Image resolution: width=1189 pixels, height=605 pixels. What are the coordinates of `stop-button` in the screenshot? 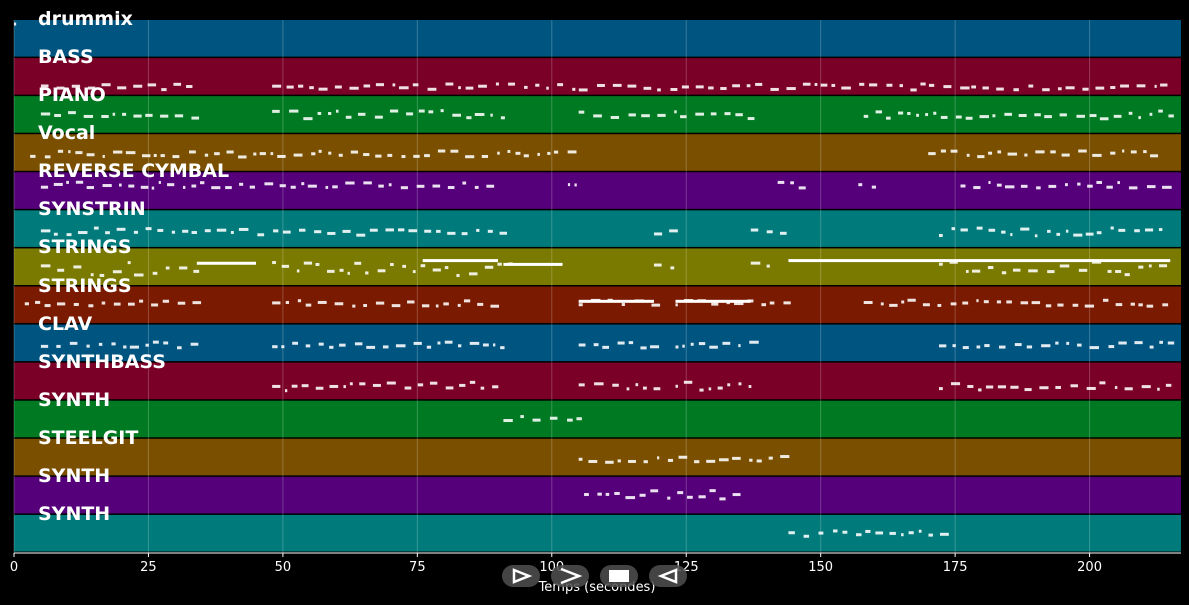 It's located at (619, 576).